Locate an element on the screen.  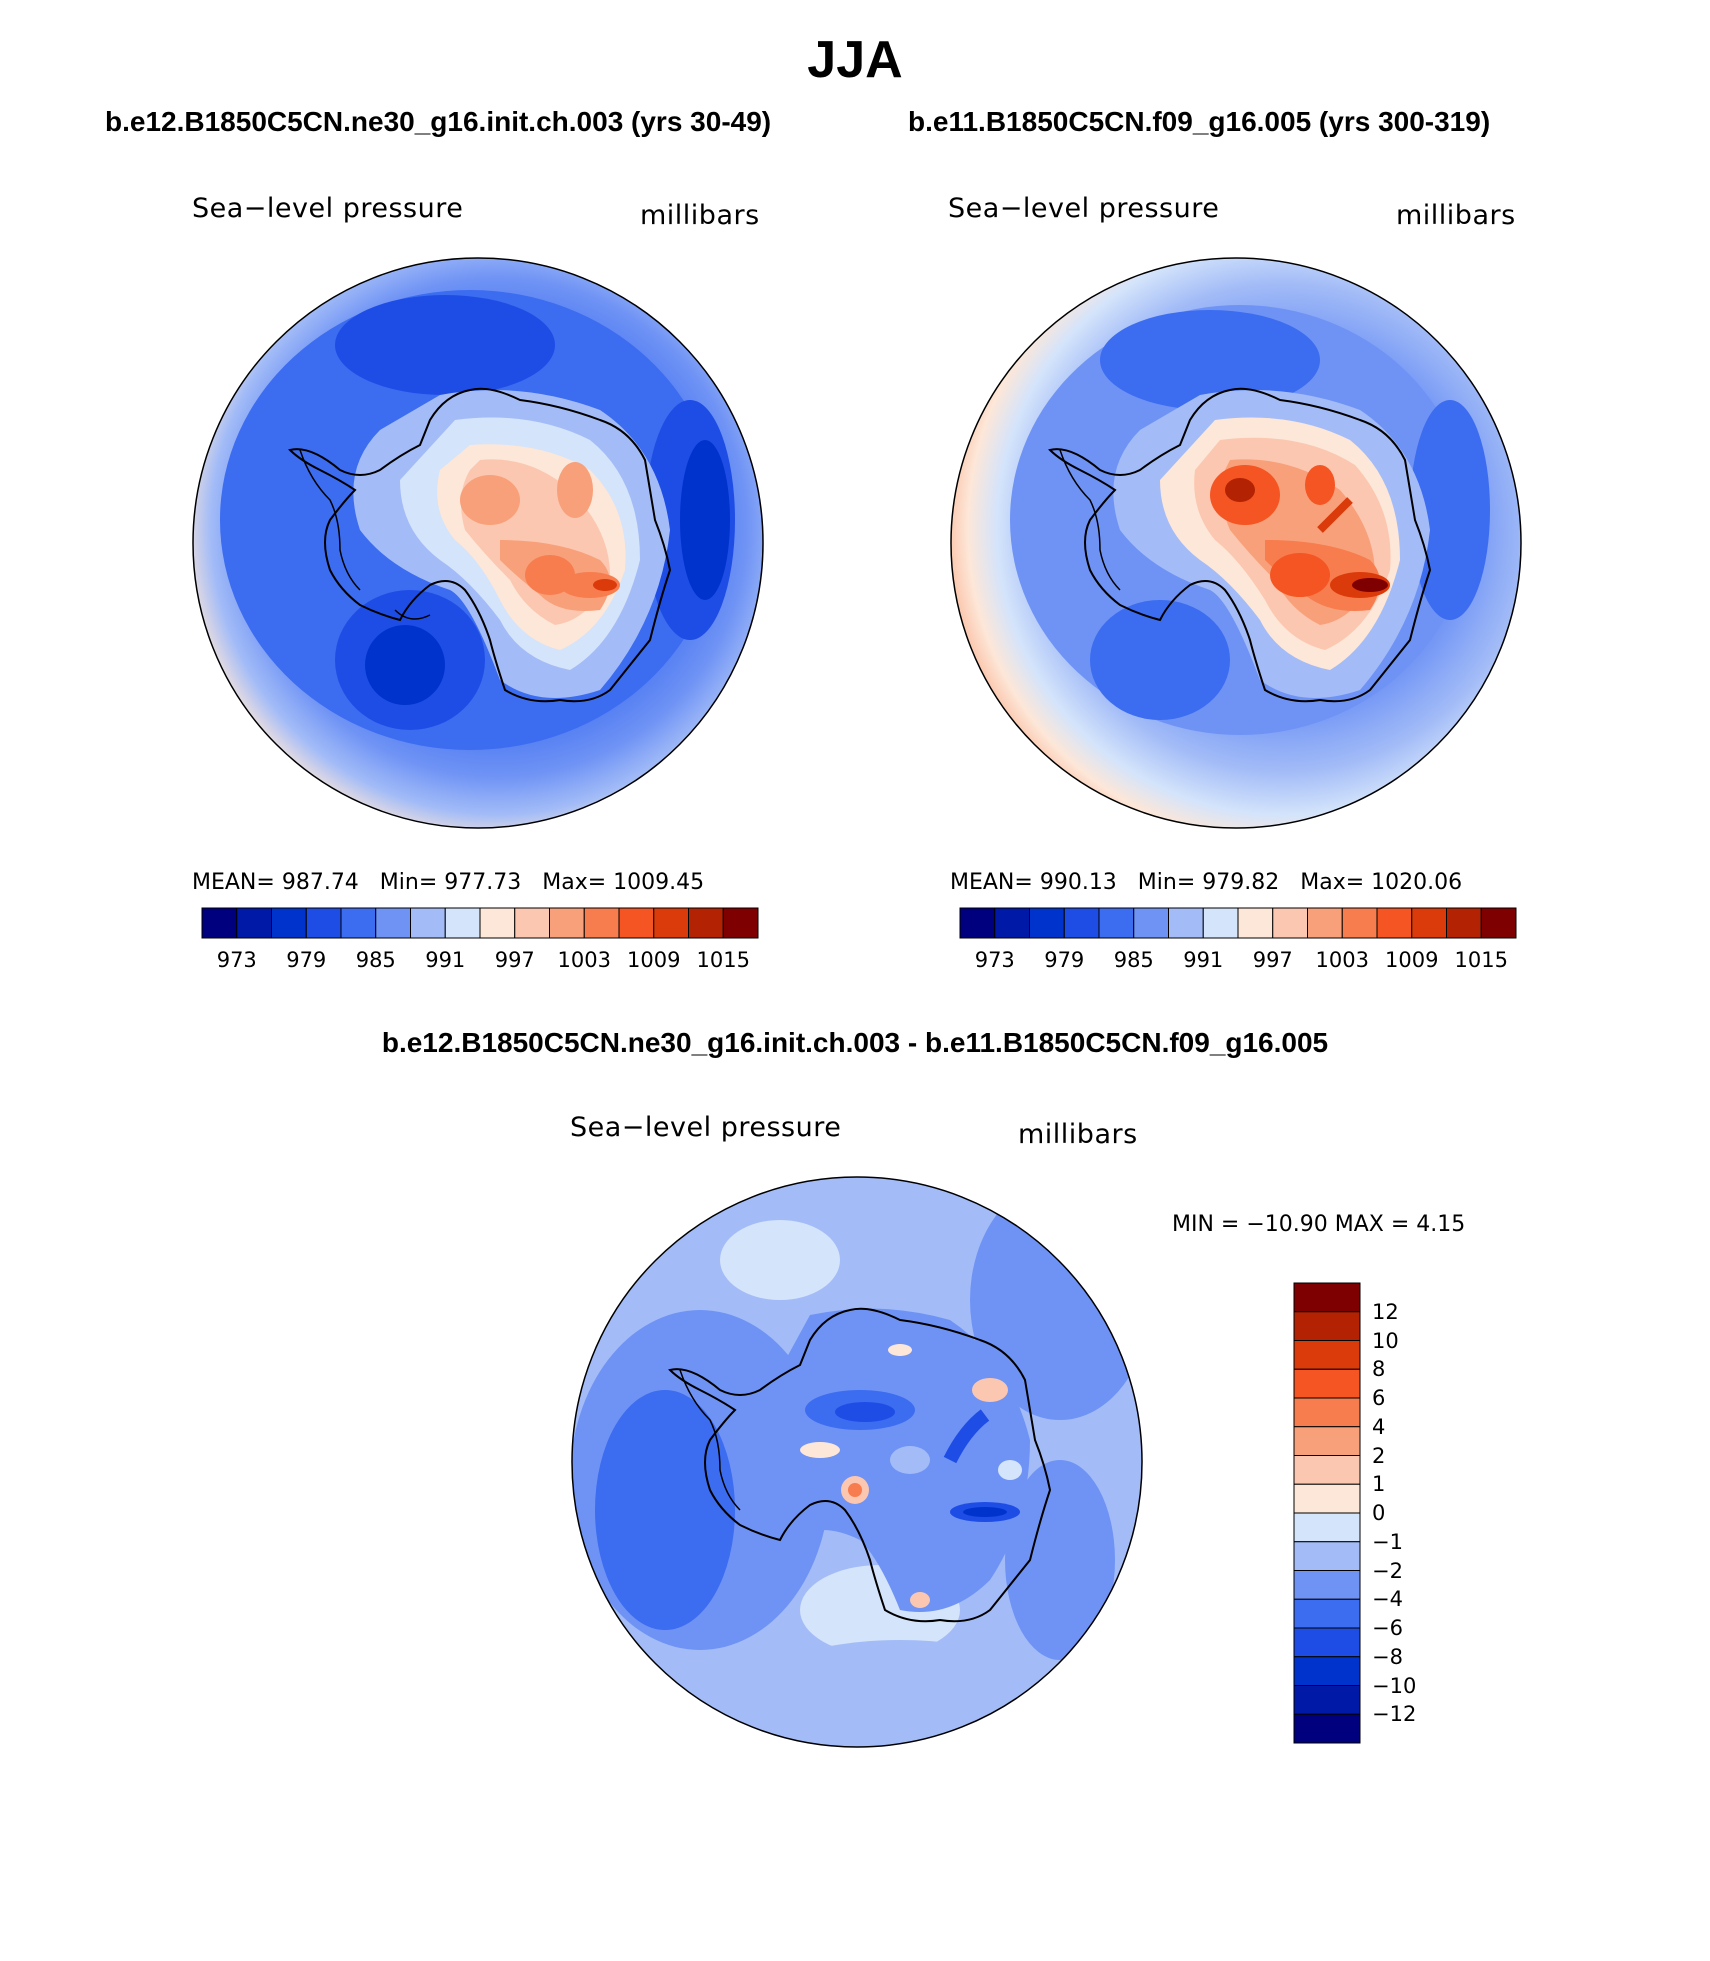
case1-colorbar-tick-label: 997 is located at coordinates (514, 960).